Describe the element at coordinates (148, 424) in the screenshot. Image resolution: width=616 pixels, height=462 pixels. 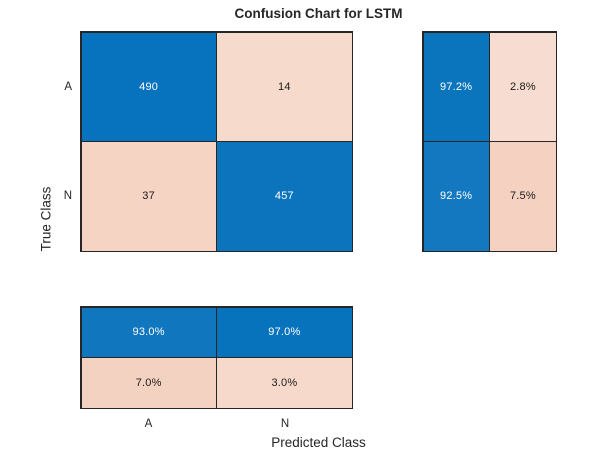
I see `x-tick-label-a: A` at that location.